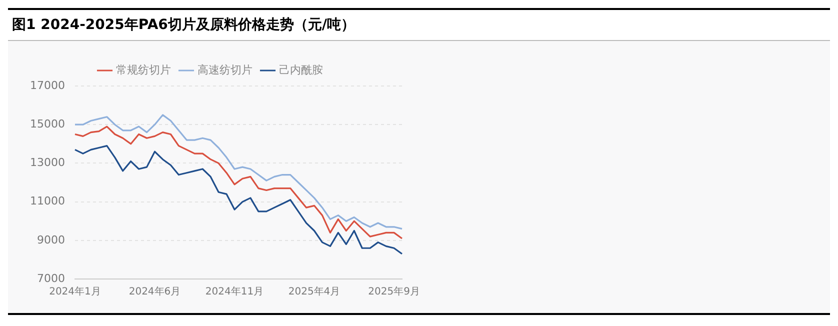 This screenshot has height=326, width=838. I want to click on x-tick-label: 2025年4月, so click(314, 292).